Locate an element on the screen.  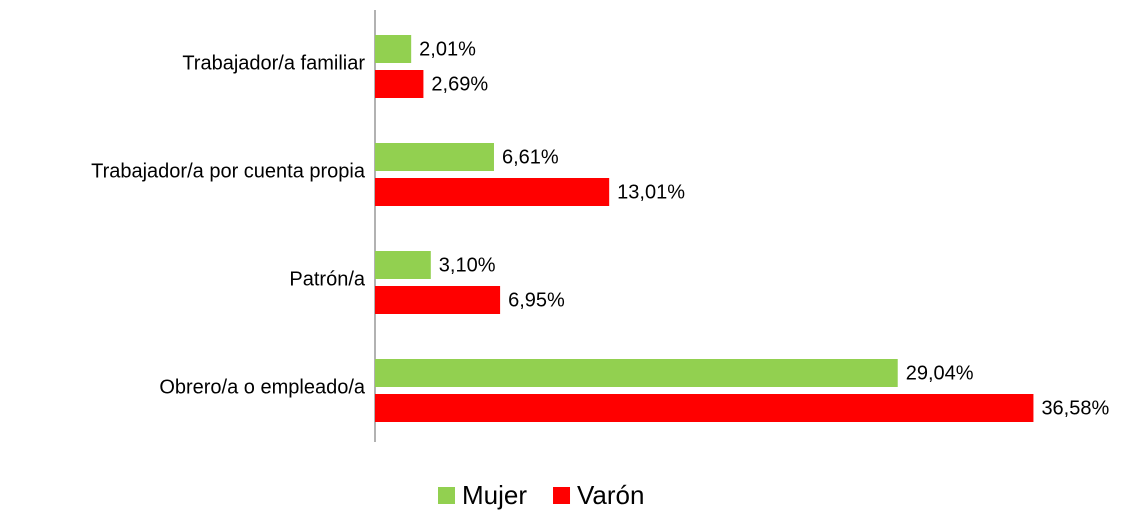
value-label: 29,04% is located at coordinates (940, 373).